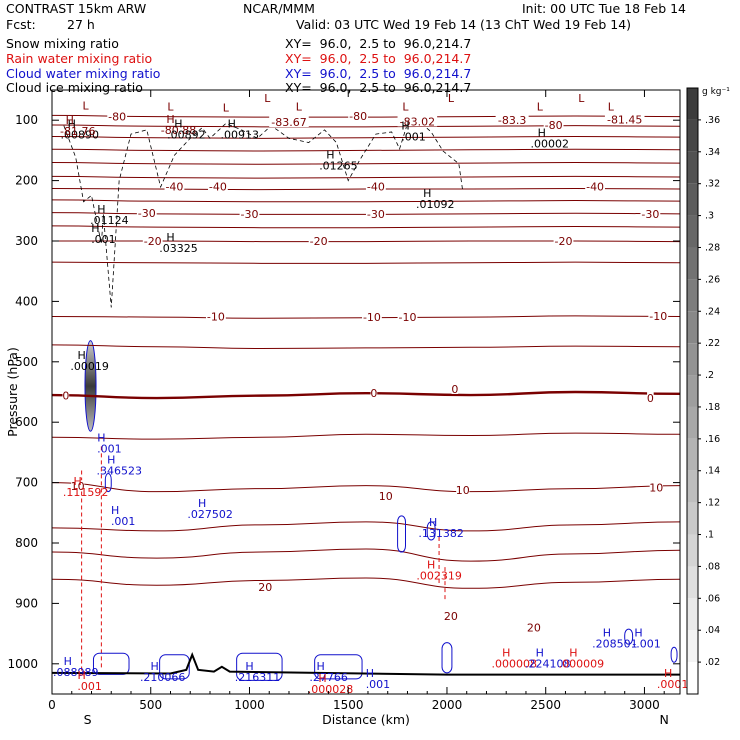 The image size is (740, 740). I want to click on extremum-value-14: .00913, so click(239, 134).